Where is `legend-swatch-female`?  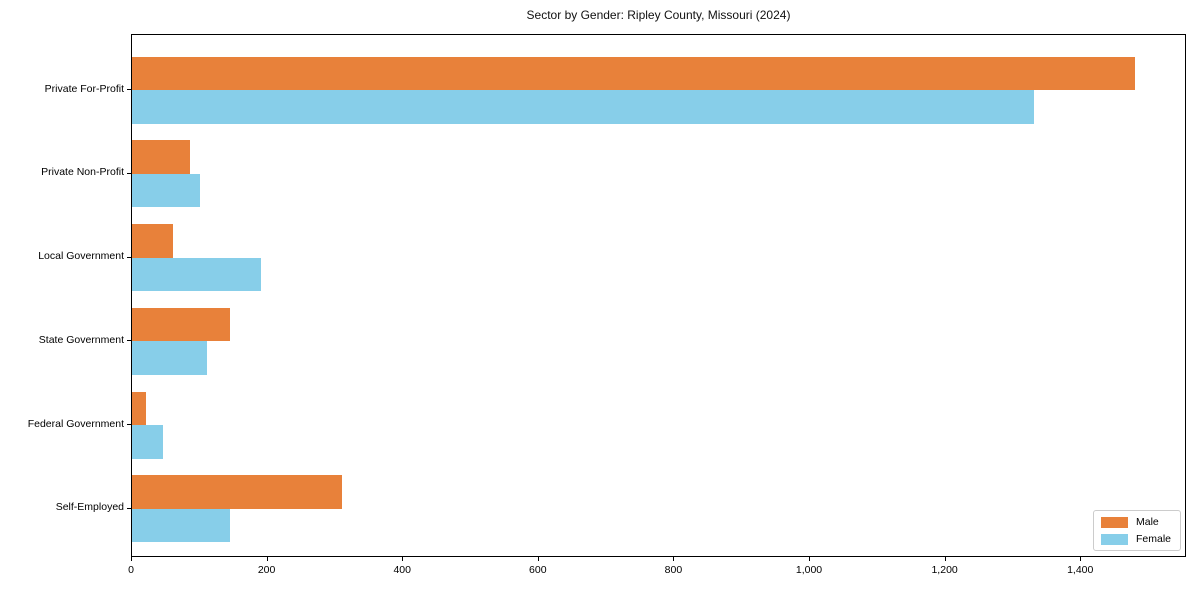
legend-swatch-female is located at coordinates (1114, 539).